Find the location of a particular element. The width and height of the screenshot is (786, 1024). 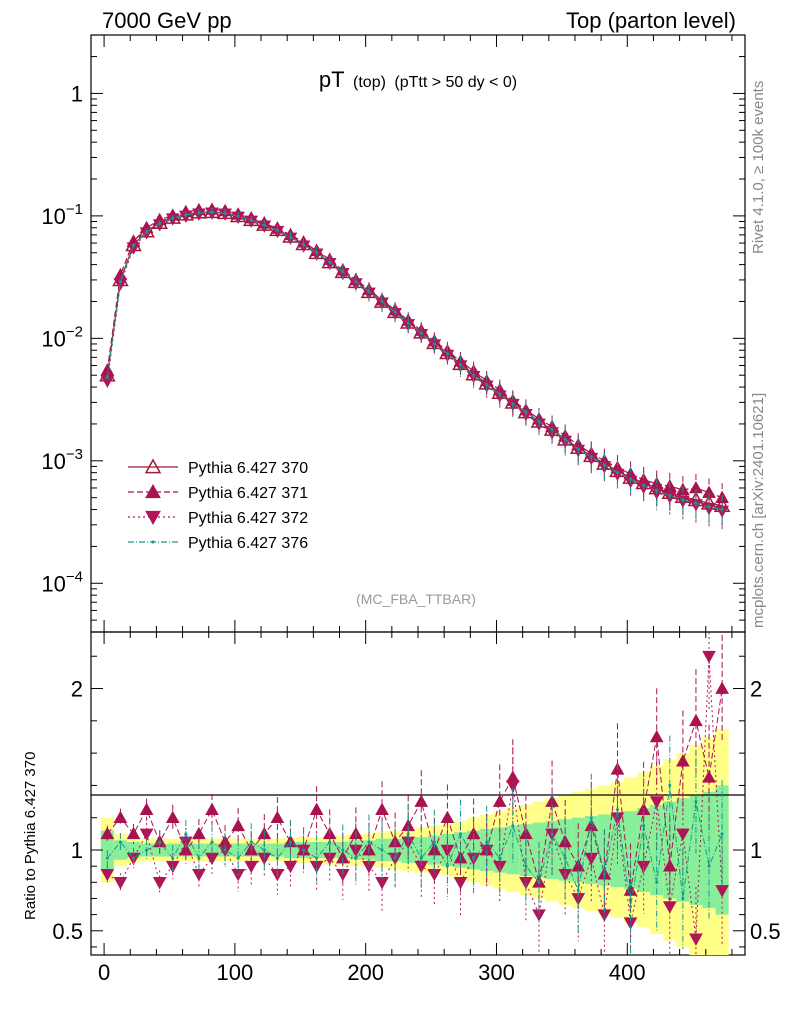

legend-label-371: Pythia 6.427 371 is located at coordinates (248, 493).